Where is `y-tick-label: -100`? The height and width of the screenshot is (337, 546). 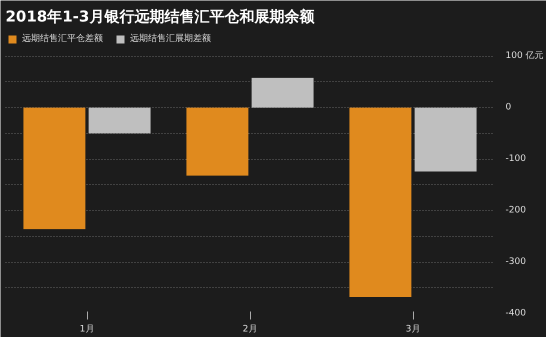
y-tick-label: -100 is located at coordinates (516, 159).